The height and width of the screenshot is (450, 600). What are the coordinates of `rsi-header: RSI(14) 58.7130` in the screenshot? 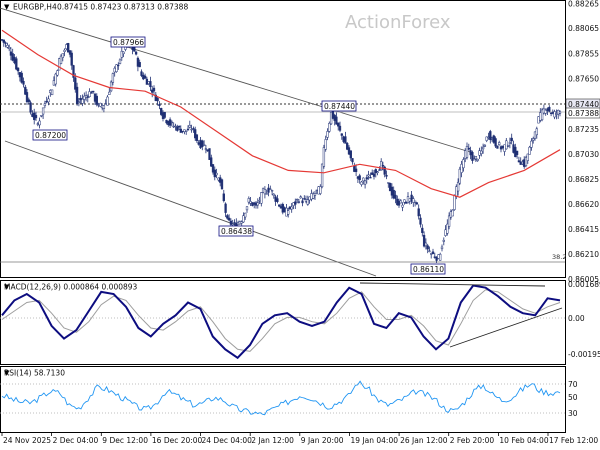 It's located at (34, 373).